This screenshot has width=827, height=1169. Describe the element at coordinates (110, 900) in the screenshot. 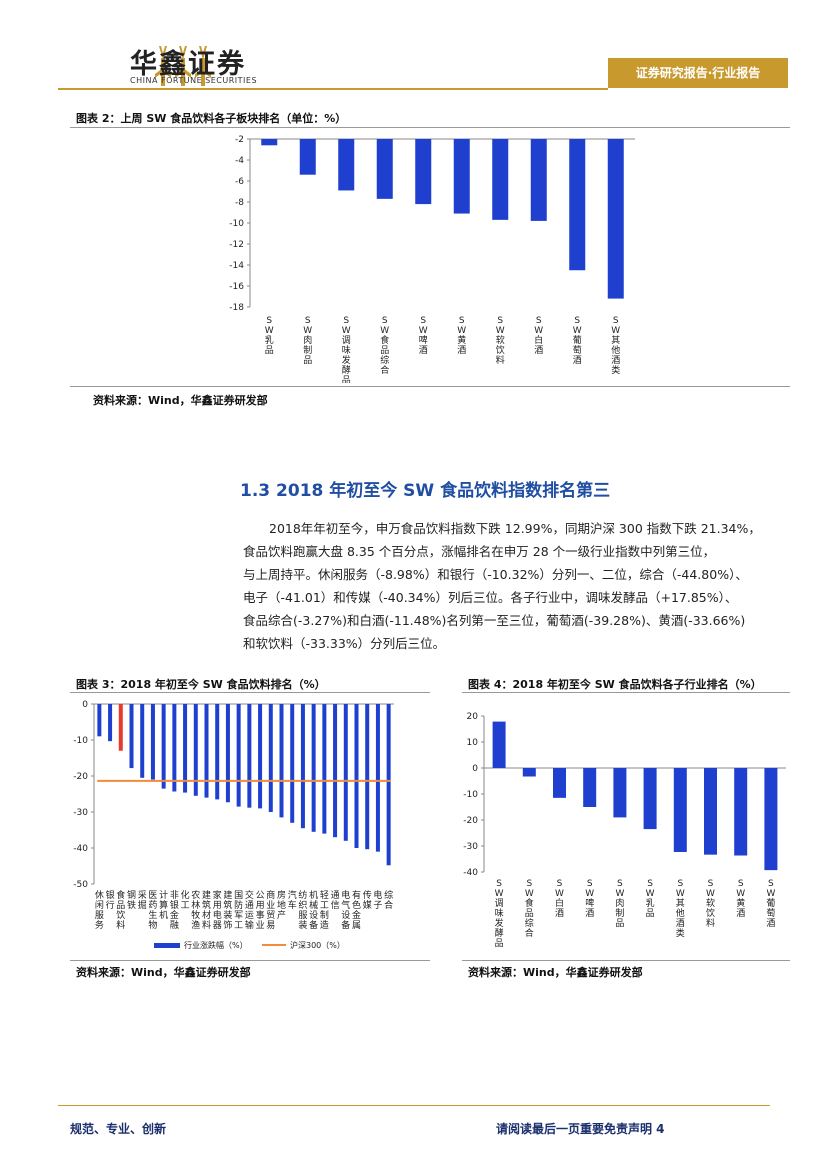

I see `chart3-x-tick-label: 银行` at that location.